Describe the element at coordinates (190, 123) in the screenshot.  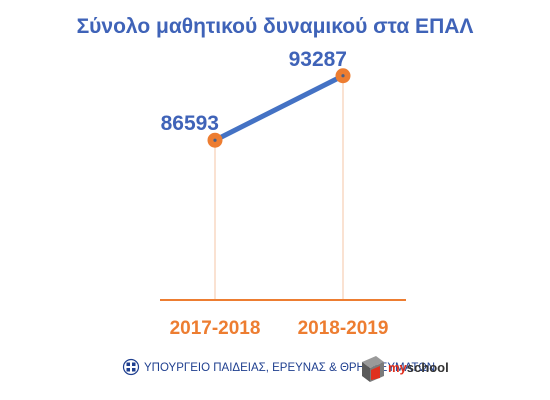
I see `data-label: 86593` at that location.